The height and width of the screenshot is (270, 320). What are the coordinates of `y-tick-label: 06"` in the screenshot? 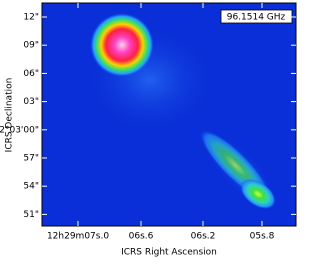 It's located at (31, 74).